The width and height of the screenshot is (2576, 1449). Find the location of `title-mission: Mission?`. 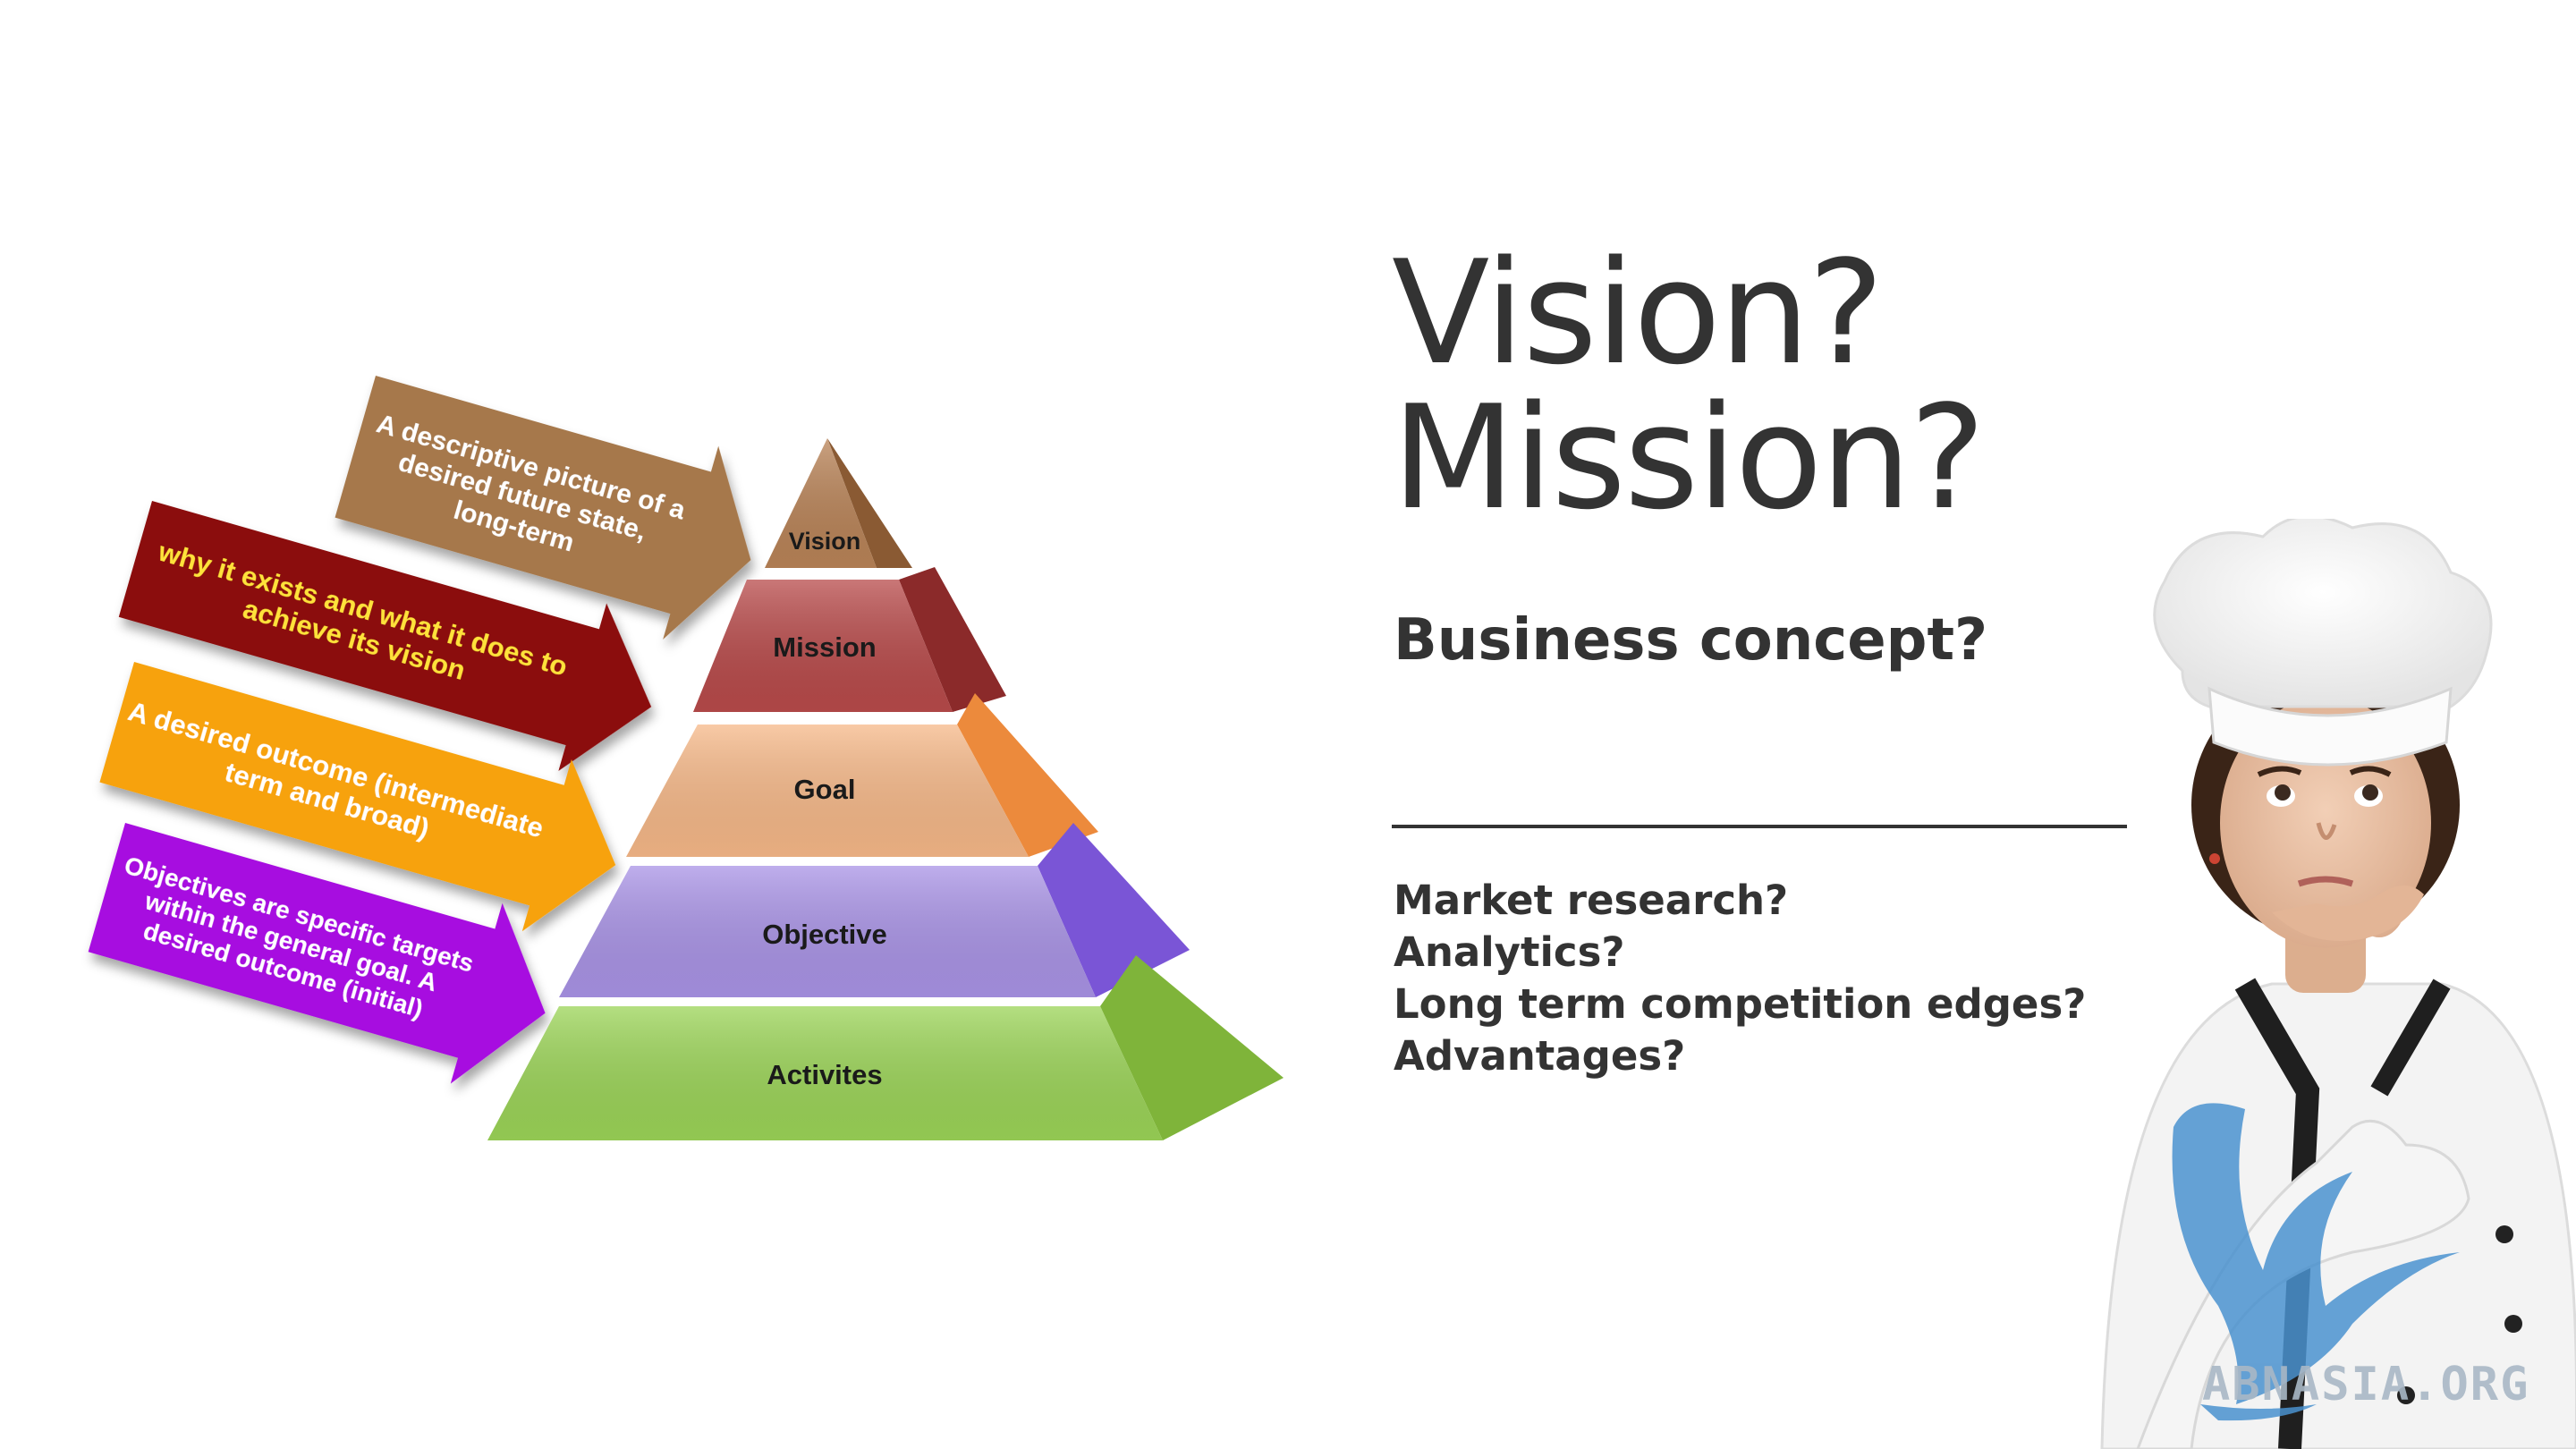

title-mission: Mission? is located at coordinates (1689, 457).